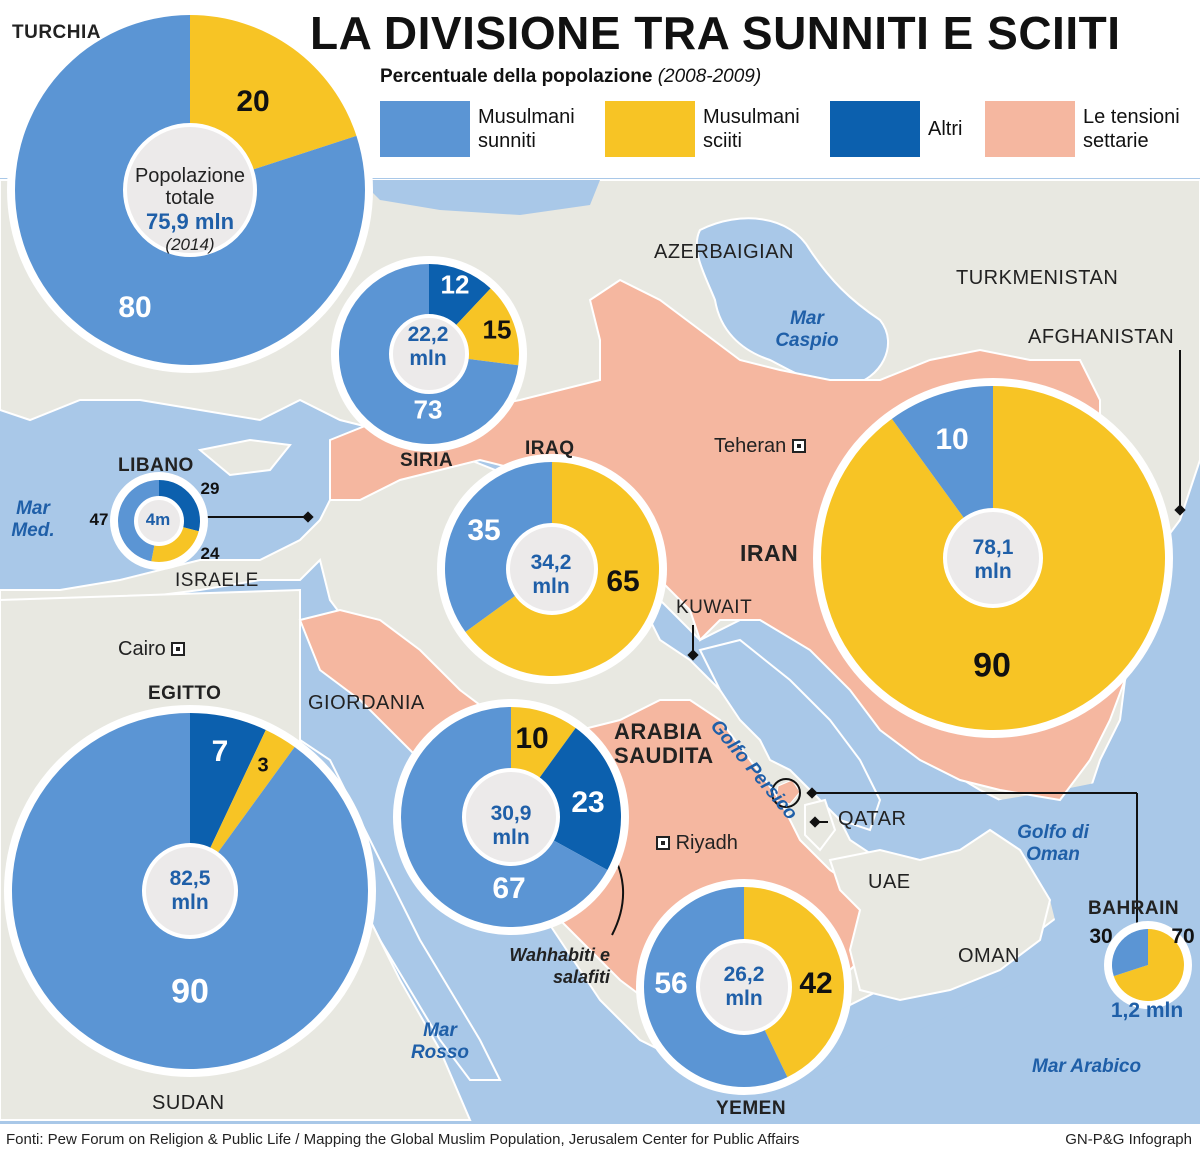  What do you see at coordinates (697, 843) in the screenshot?
I see `city-riyadh: Riyadh` at bounding box center [697, 843].